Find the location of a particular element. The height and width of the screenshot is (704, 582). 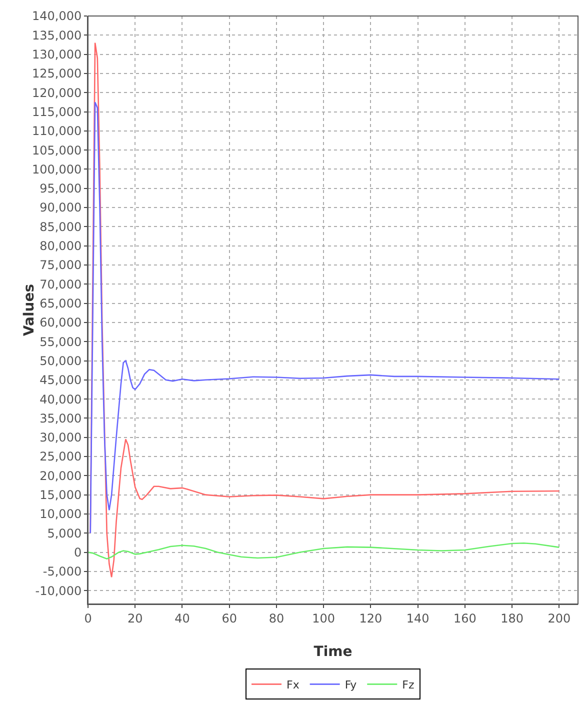

y-tick-label: 80,000 is located at coordinates (61, 246).